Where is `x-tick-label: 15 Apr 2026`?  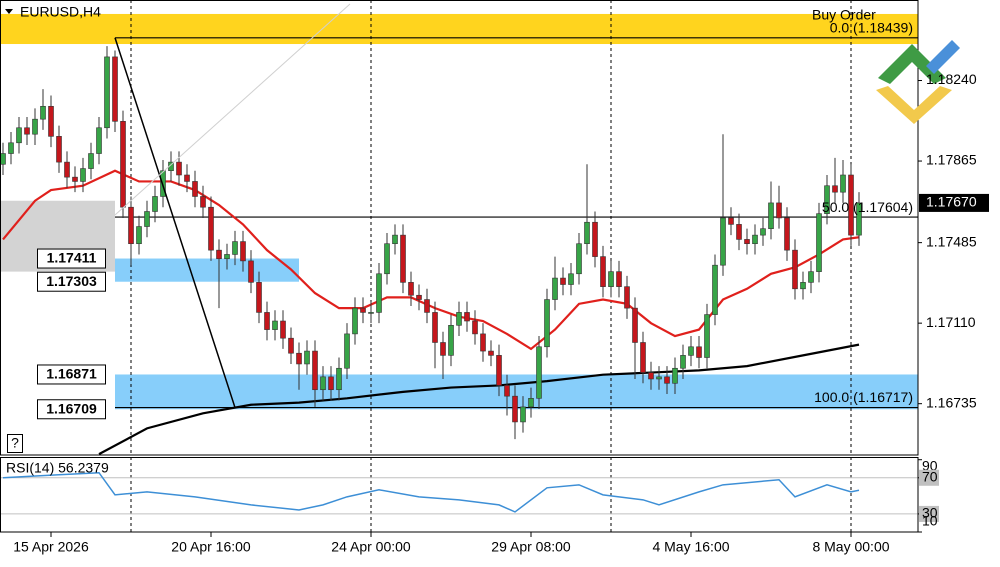 x-tick-label: 15 Apr 2026 is located at coordinates (51, 547).